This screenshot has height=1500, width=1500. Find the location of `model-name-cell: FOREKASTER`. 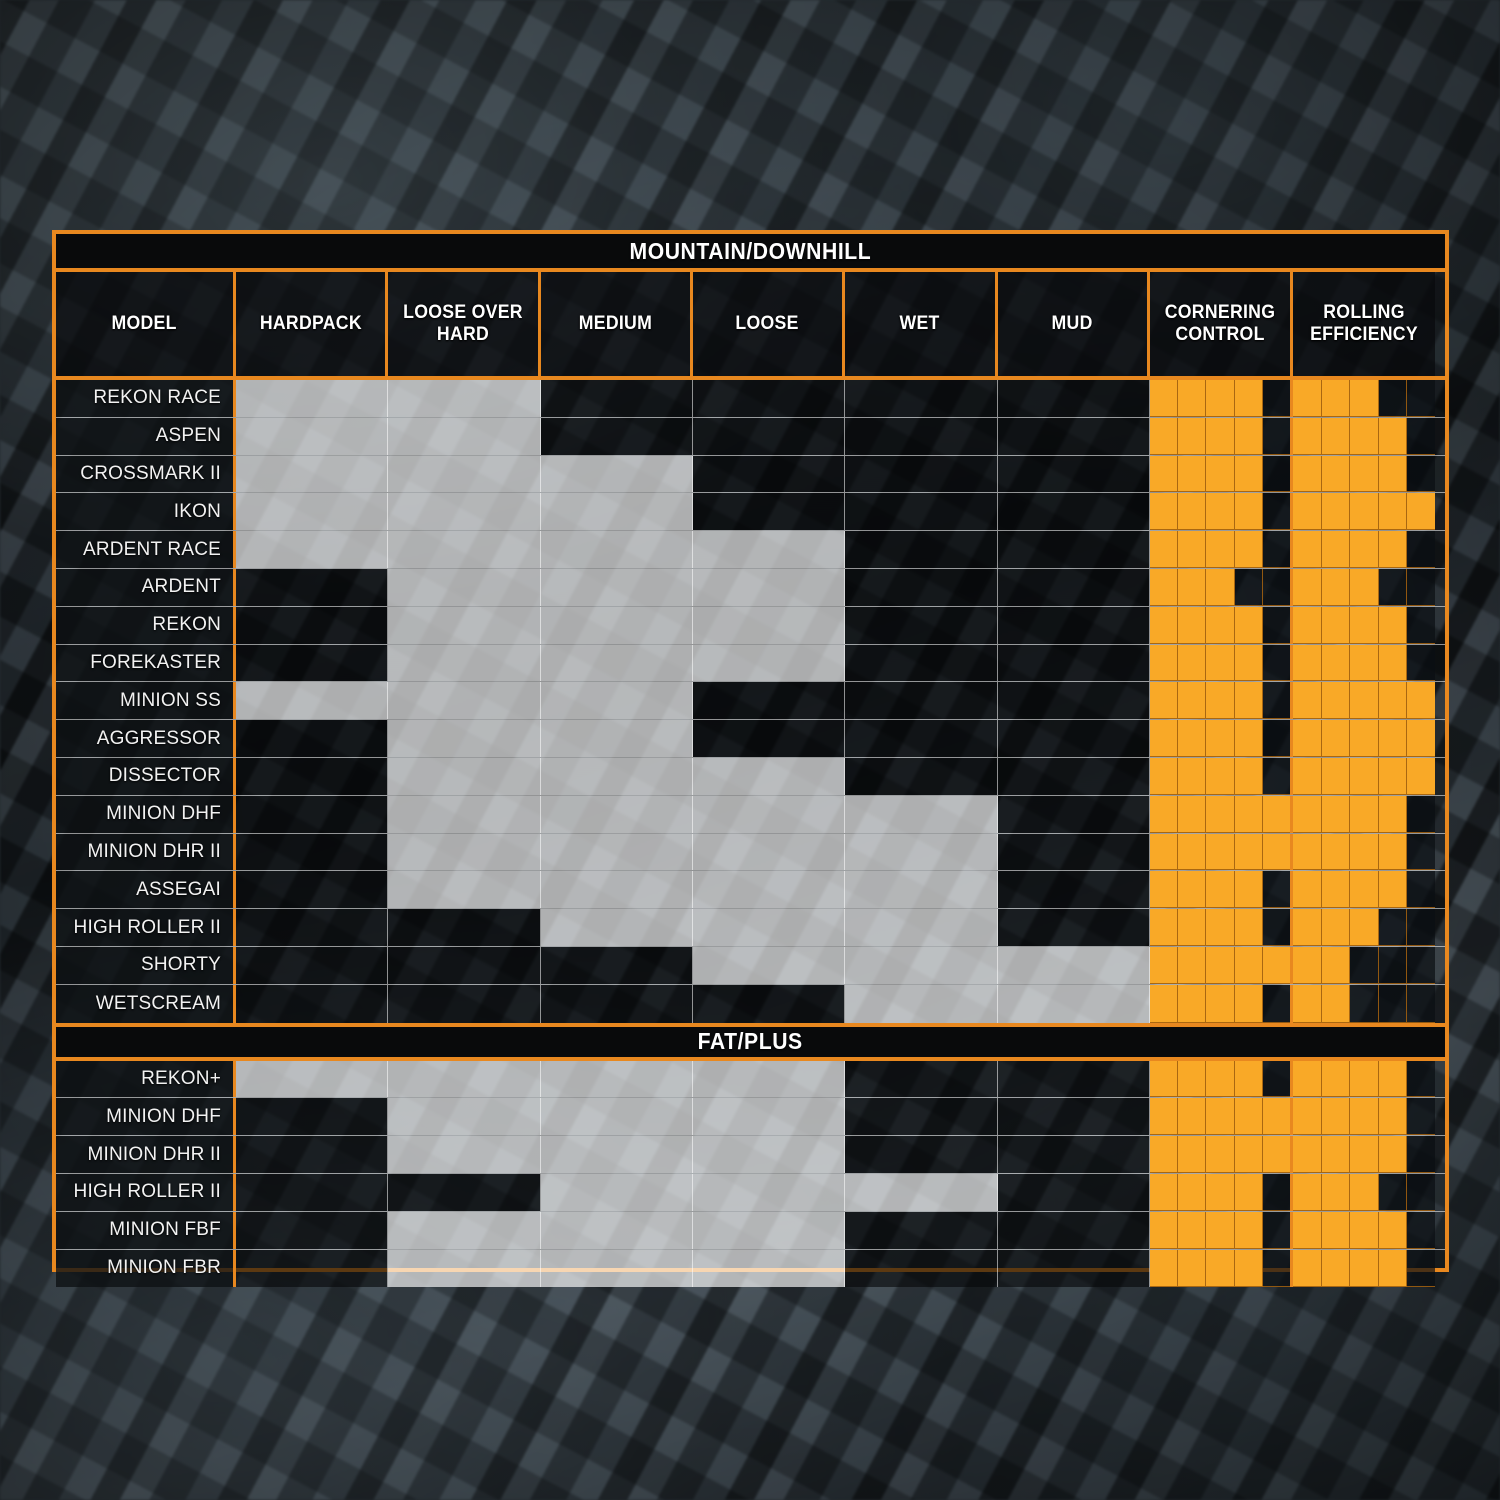

model-name-cell: FOREKASTER is located at coordinates (146, 663).